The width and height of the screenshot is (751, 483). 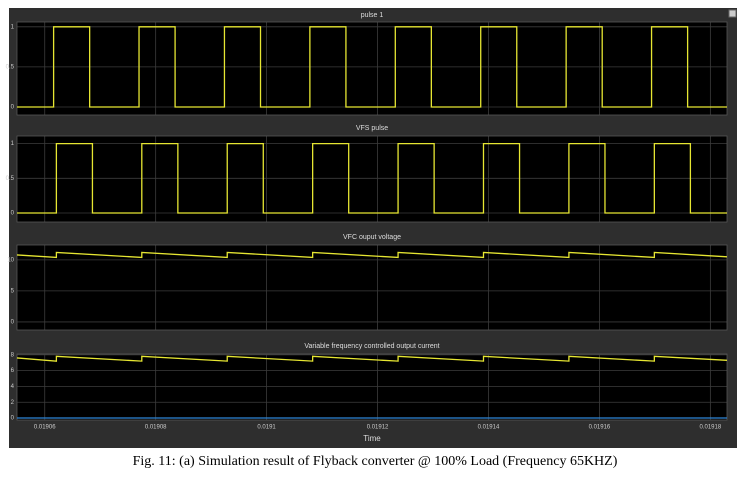 I want to click on x-tick-label: 0.0191, so click(x=266, y=428).